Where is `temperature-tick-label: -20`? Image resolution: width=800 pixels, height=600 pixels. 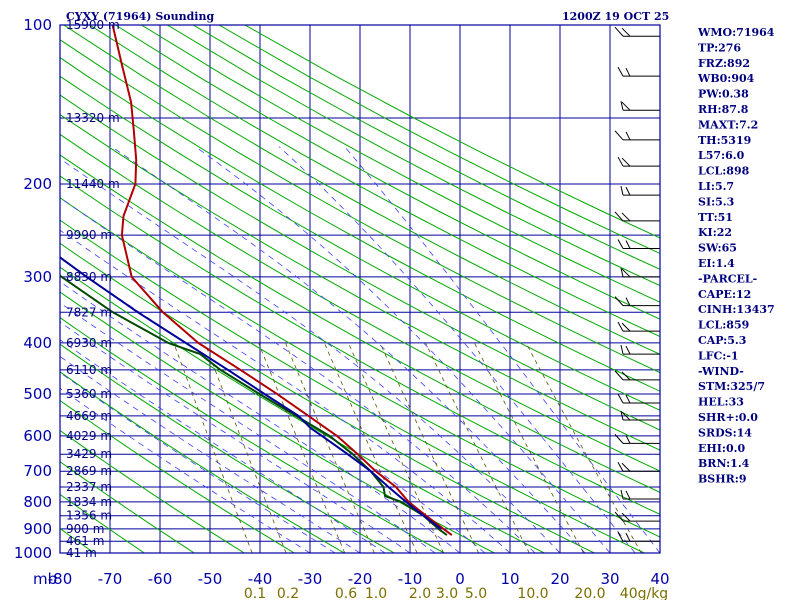 temperature-tick-label: -20 is located at coordinates (360, 579).